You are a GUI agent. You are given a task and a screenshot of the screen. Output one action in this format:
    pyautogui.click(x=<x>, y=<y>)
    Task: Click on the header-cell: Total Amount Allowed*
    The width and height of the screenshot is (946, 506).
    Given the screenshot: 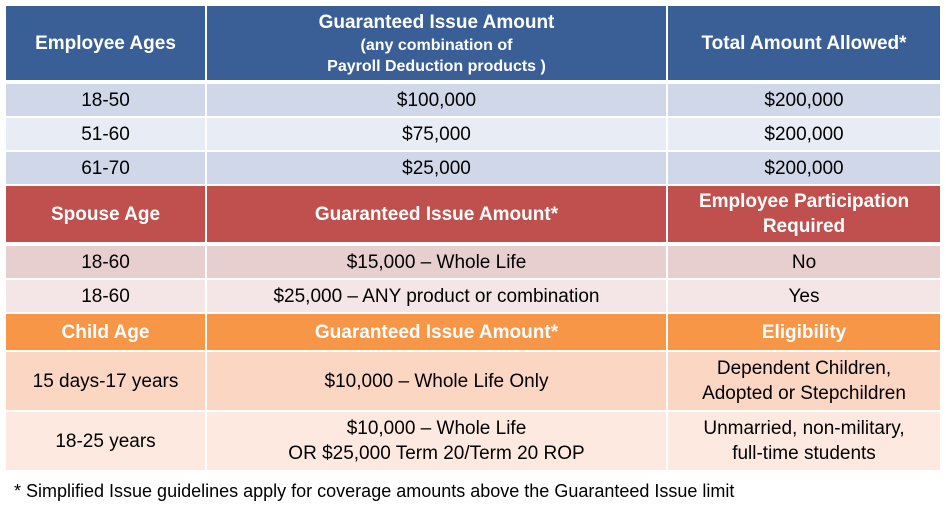 What is the action you would take?
    pyautogui.click(x=804, y=43)
    